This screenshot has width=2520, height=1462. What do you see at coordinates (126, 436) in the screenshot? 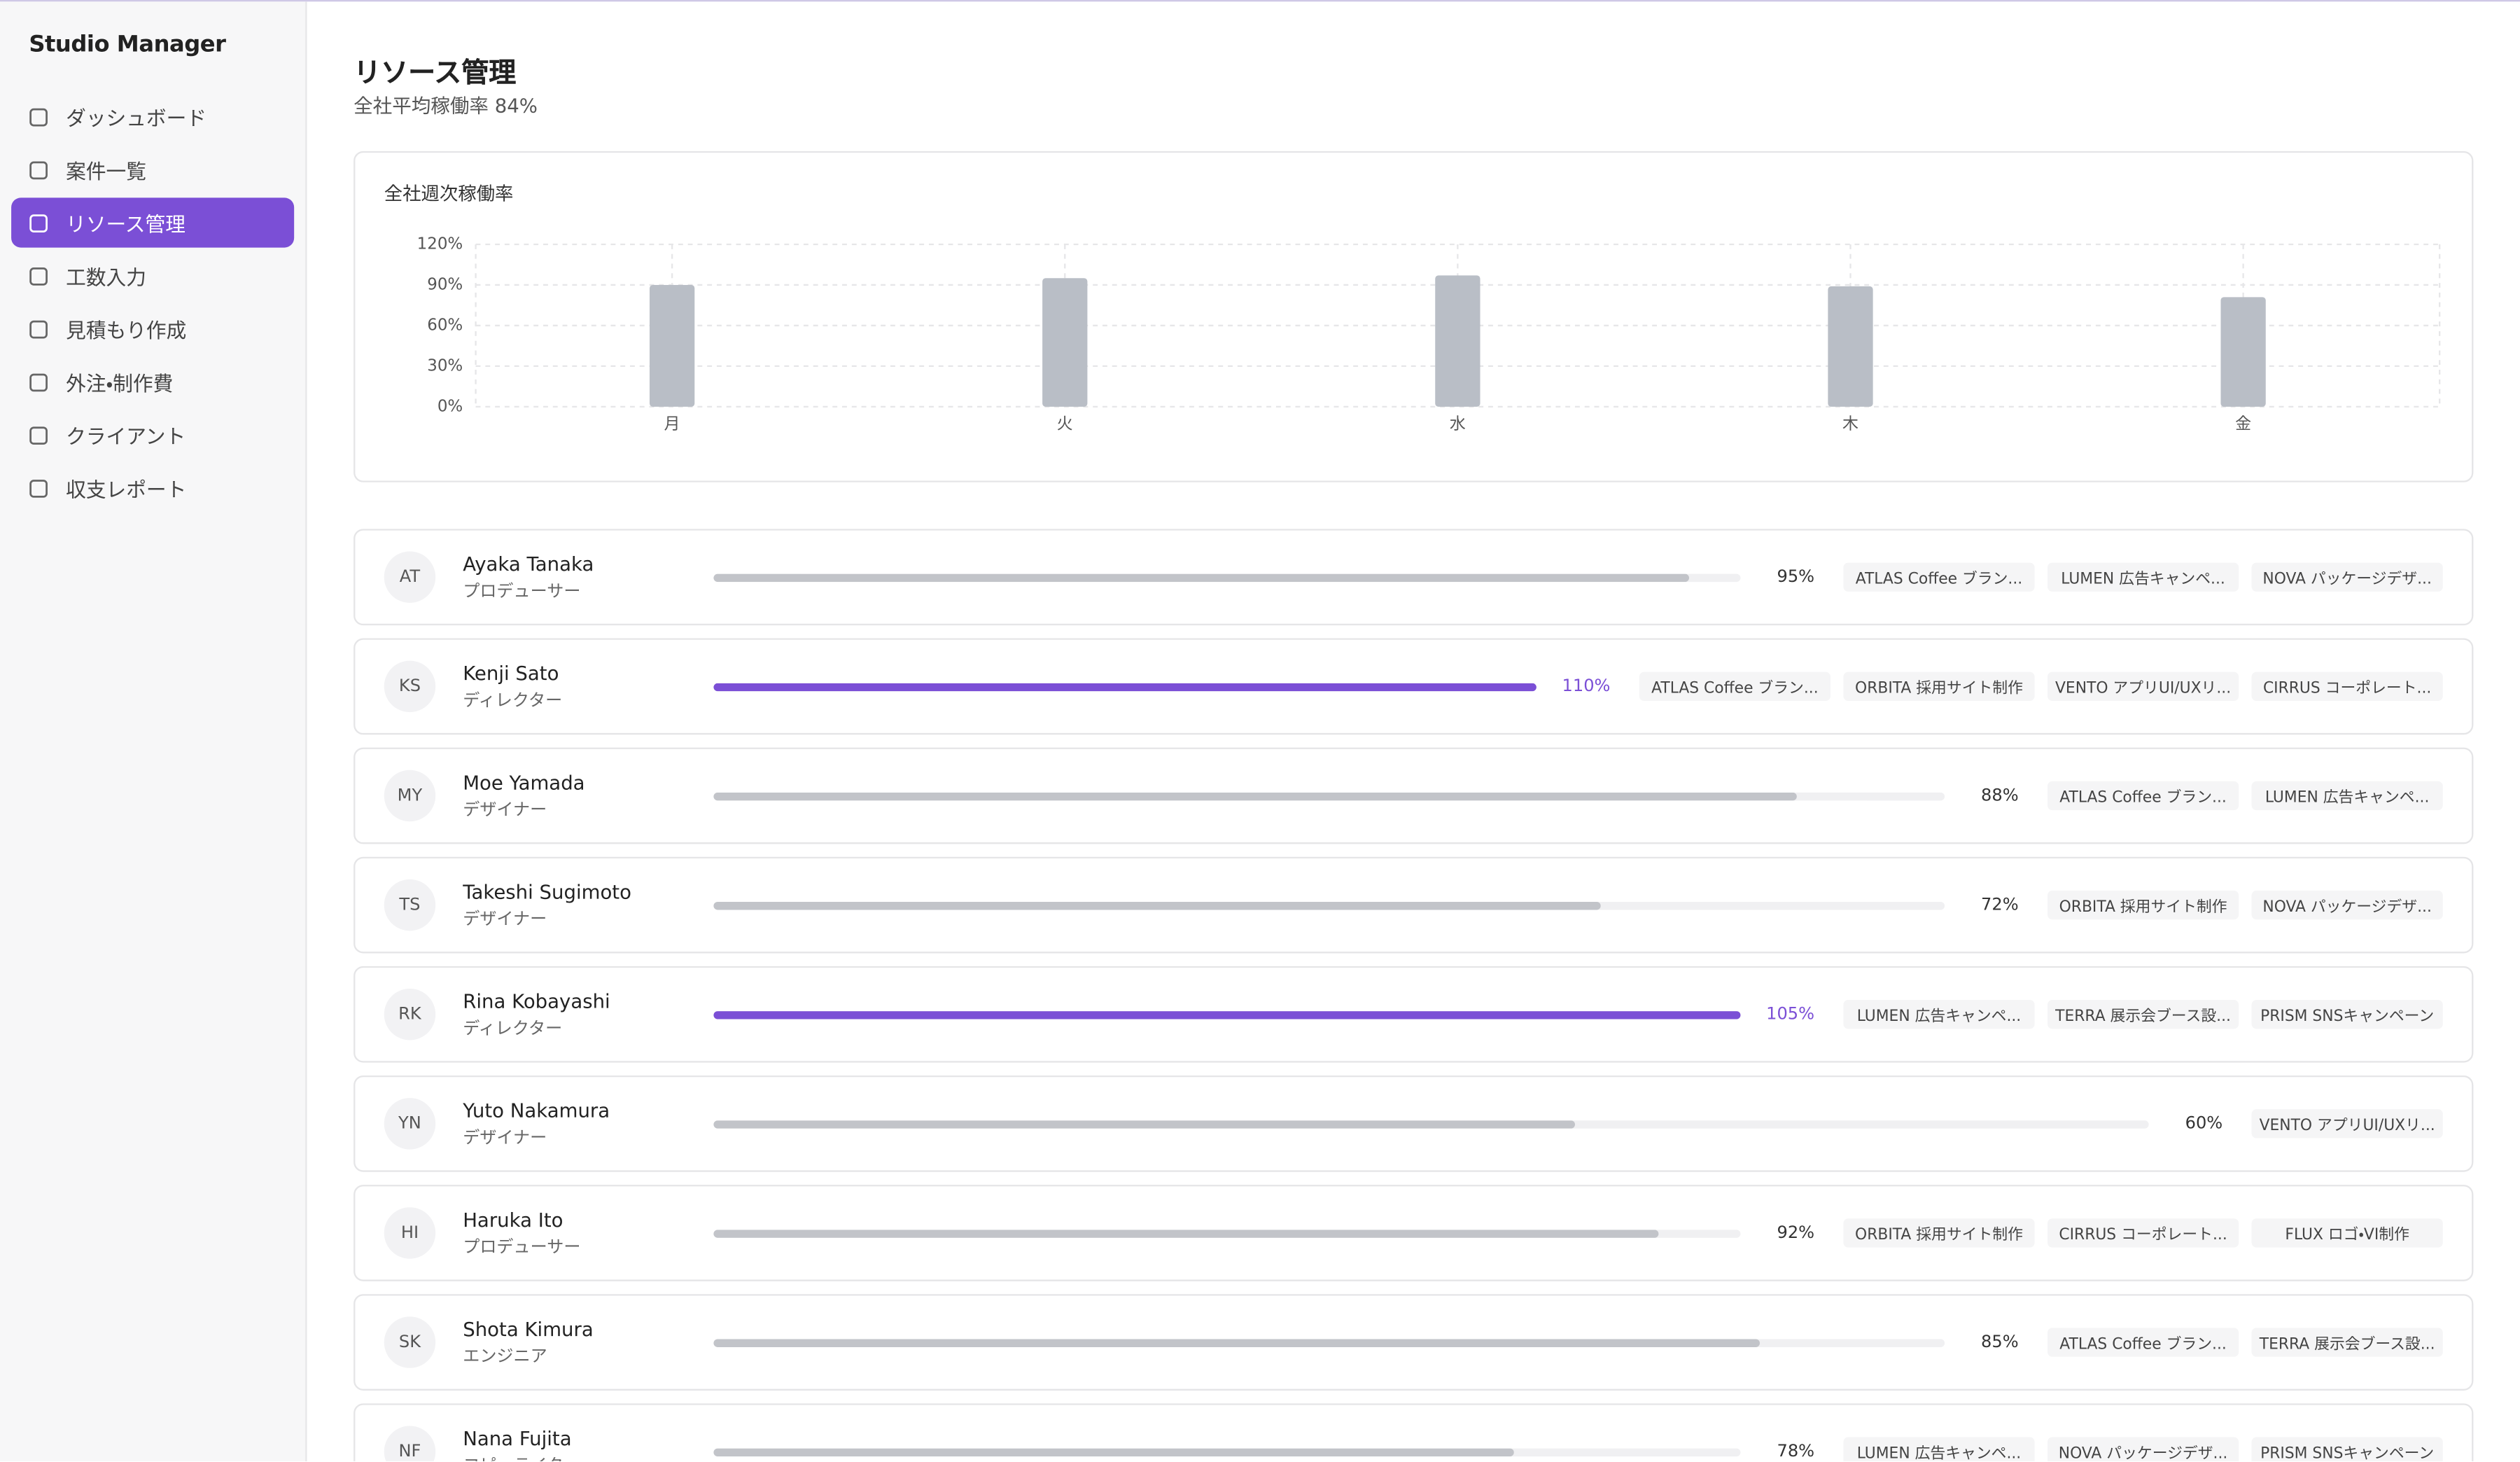
I see `nav-label: クライアント` at bounding box center [126, 436].